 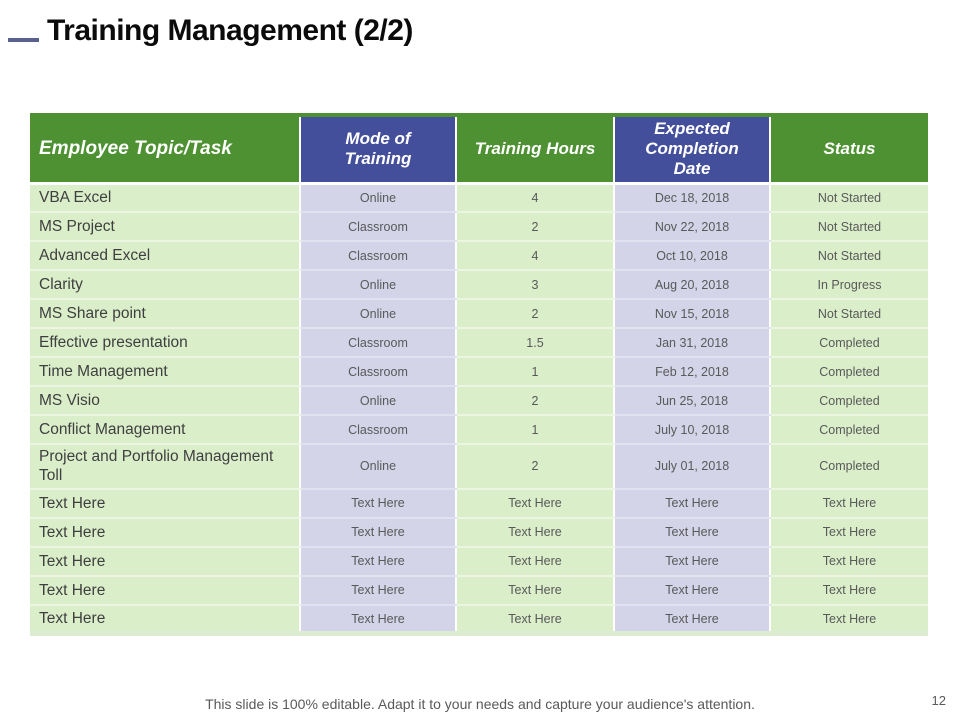 I want to click on table-cell: VBA Excel, so click(x=165, y=198).